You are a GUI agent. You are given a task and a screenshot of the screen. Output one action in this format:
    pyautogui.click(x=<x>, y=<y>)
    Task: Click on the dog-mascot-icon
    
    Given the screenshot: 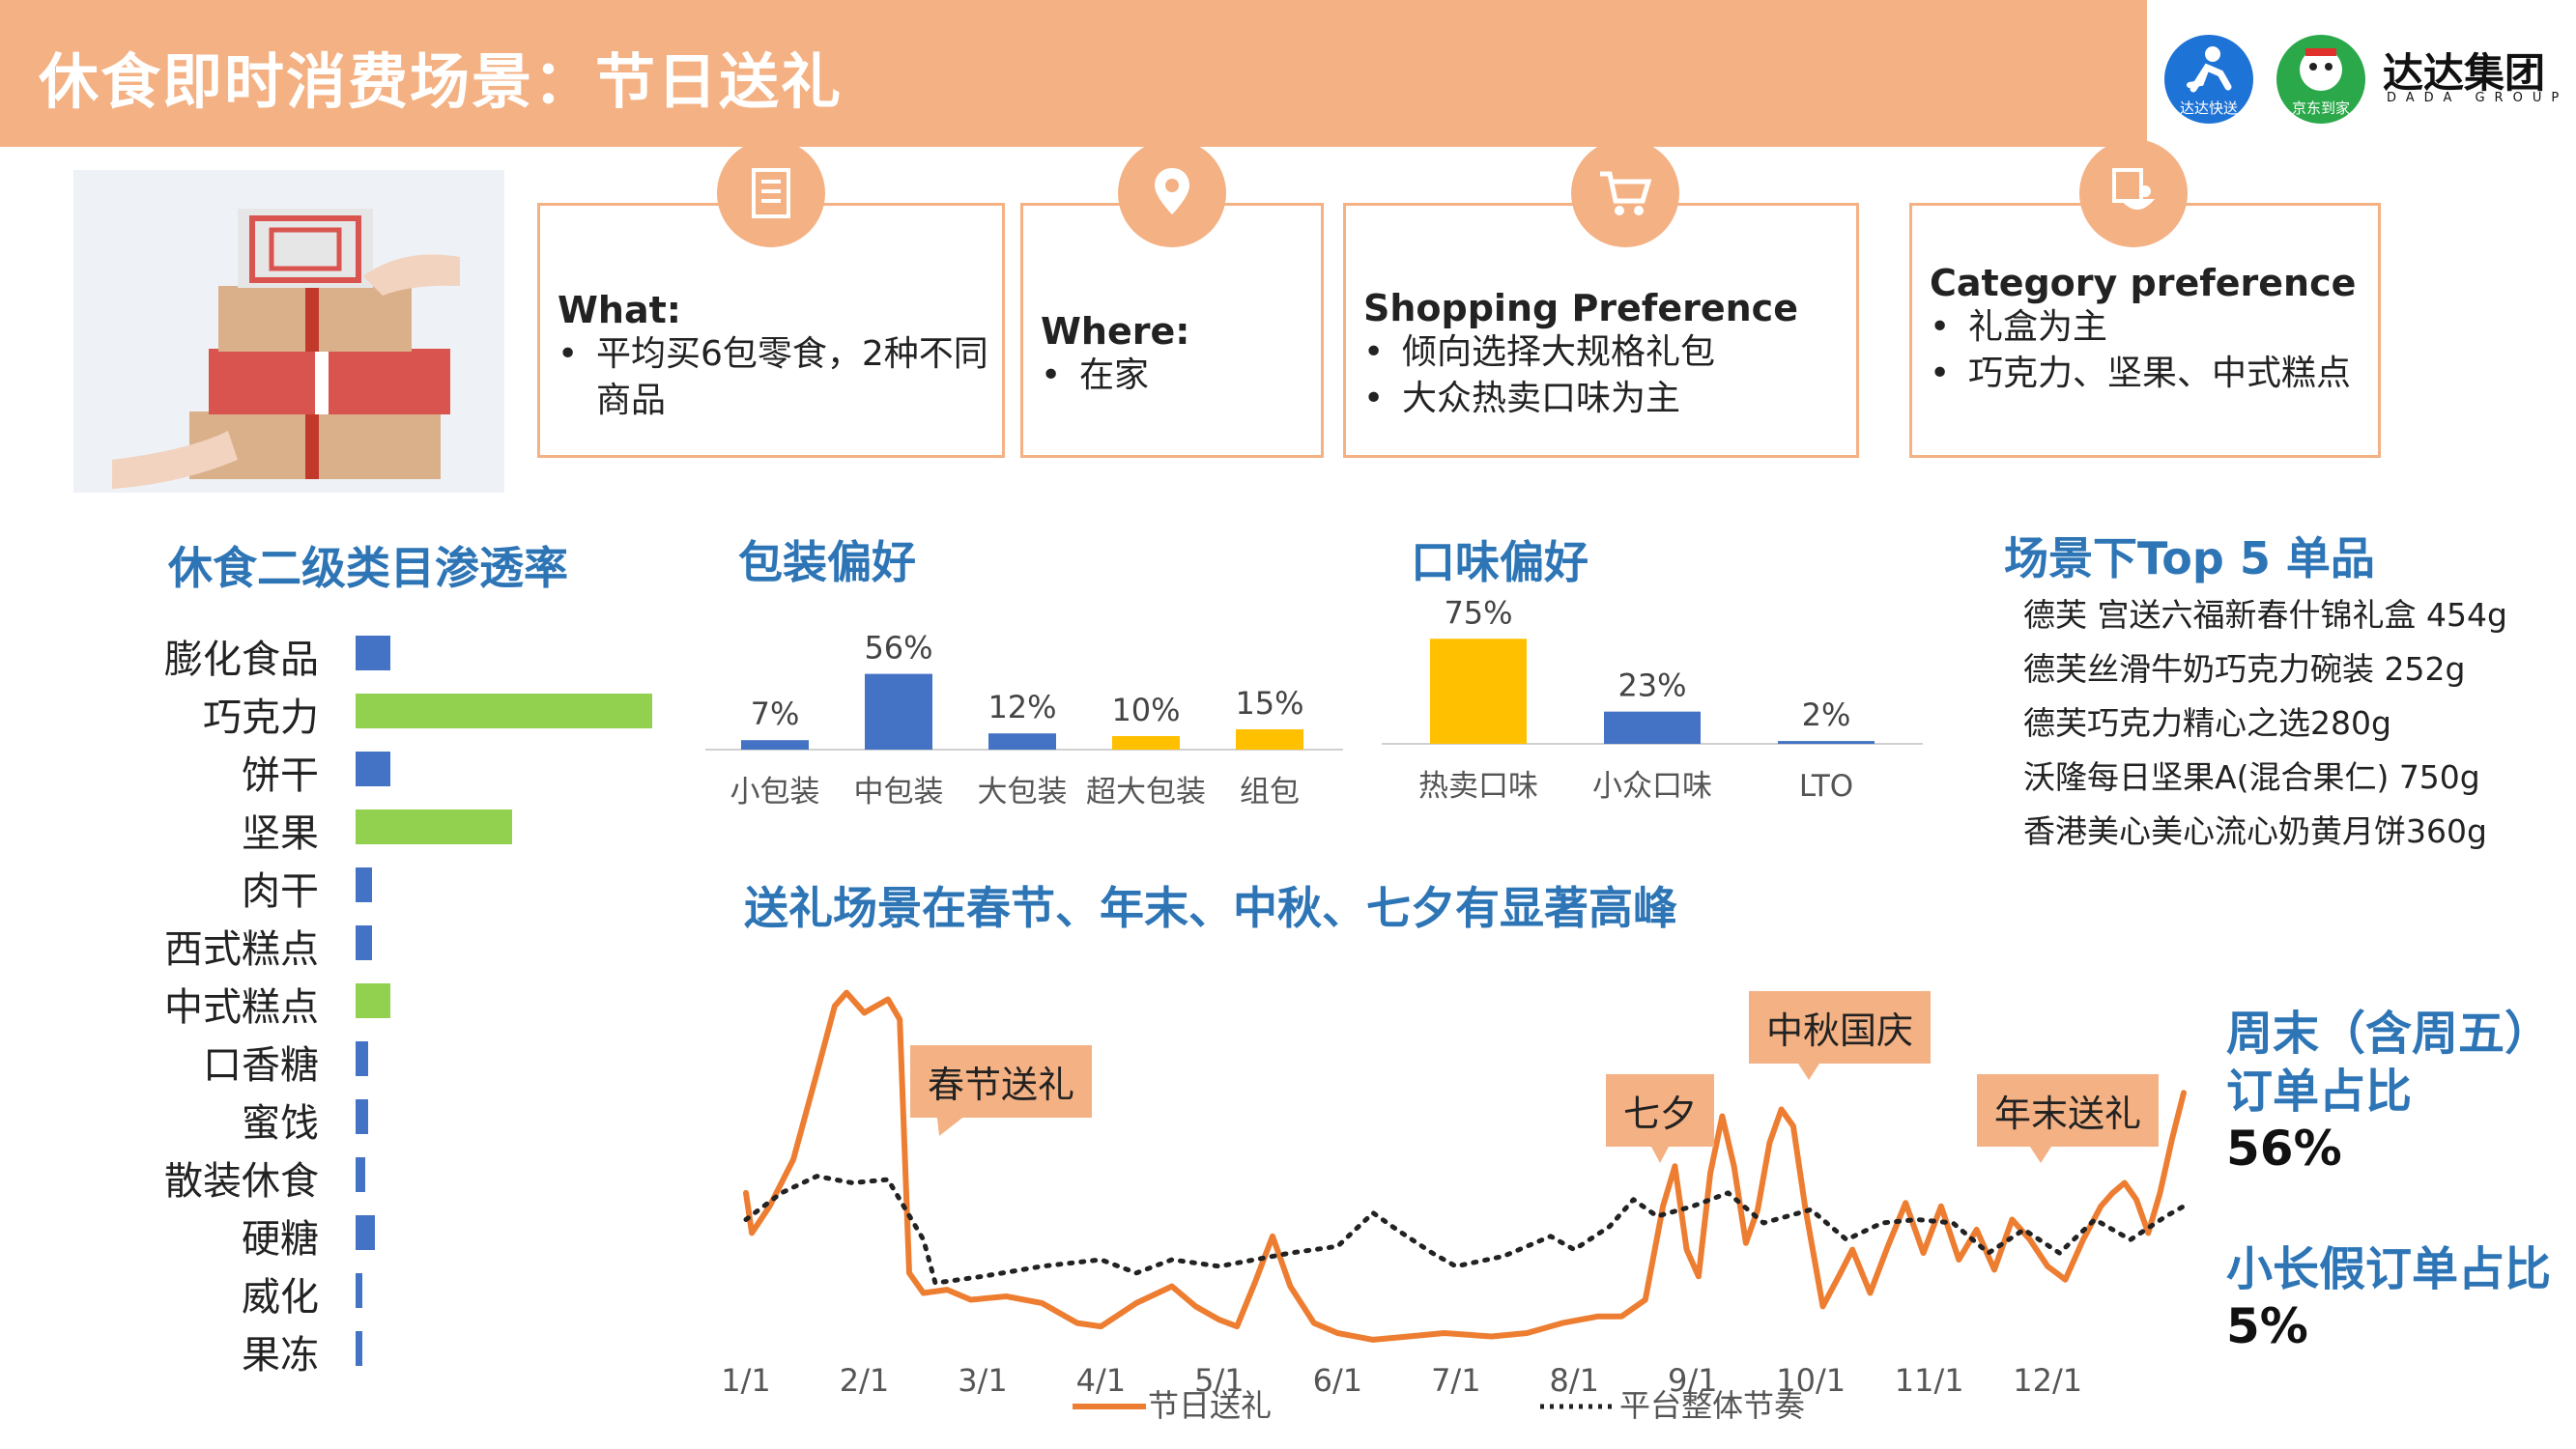 What is the action you would take?
    pyautogui.click(x=2321, y=69)
    